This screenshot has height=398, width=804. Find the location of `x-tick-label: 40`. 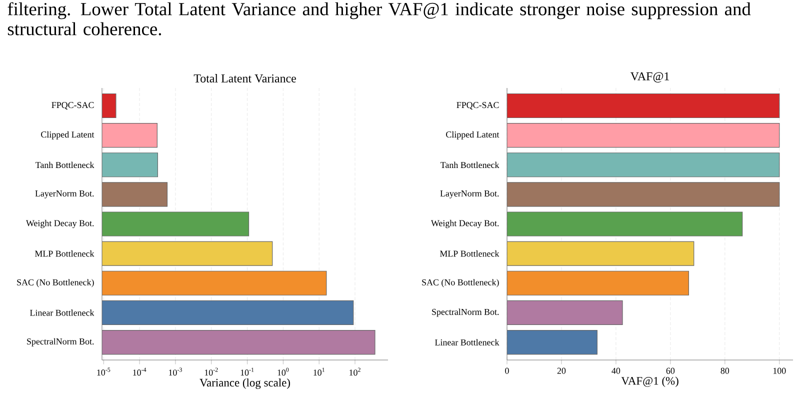

x-tick-label: 40 is located at coordinates (616, 371).